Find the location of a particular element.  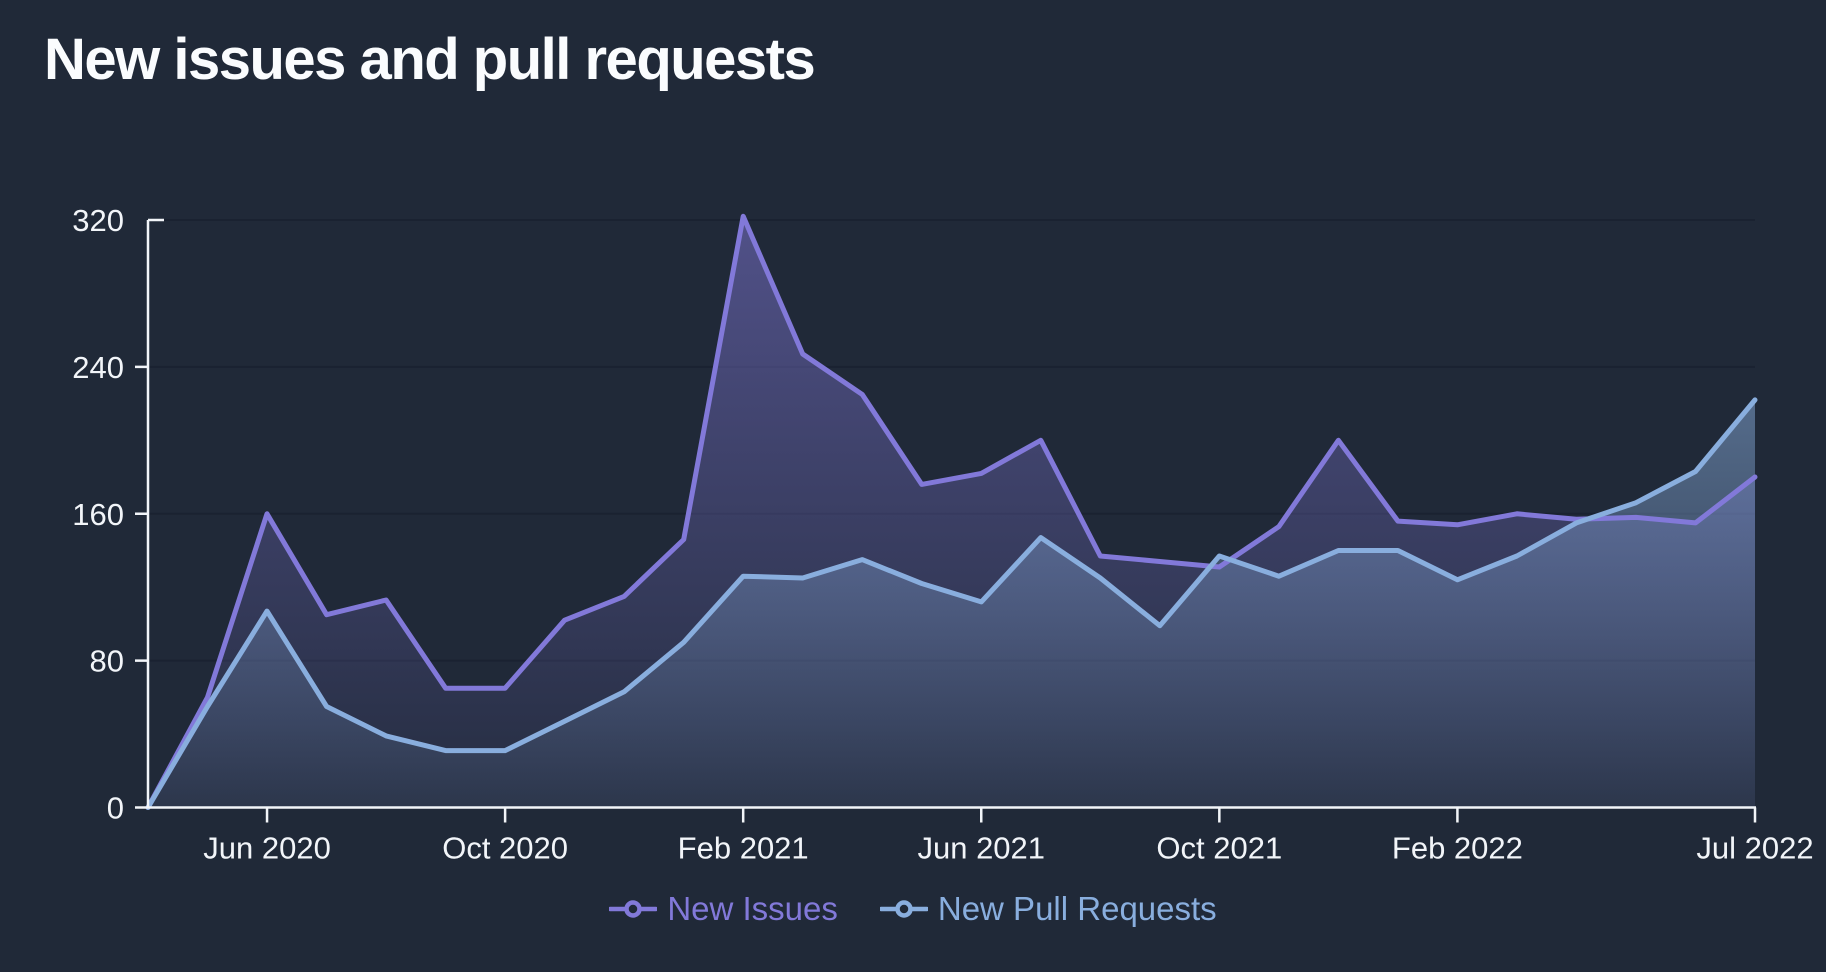

x-tick-label: Jul 2022 is located at coordinates (1754, 848).